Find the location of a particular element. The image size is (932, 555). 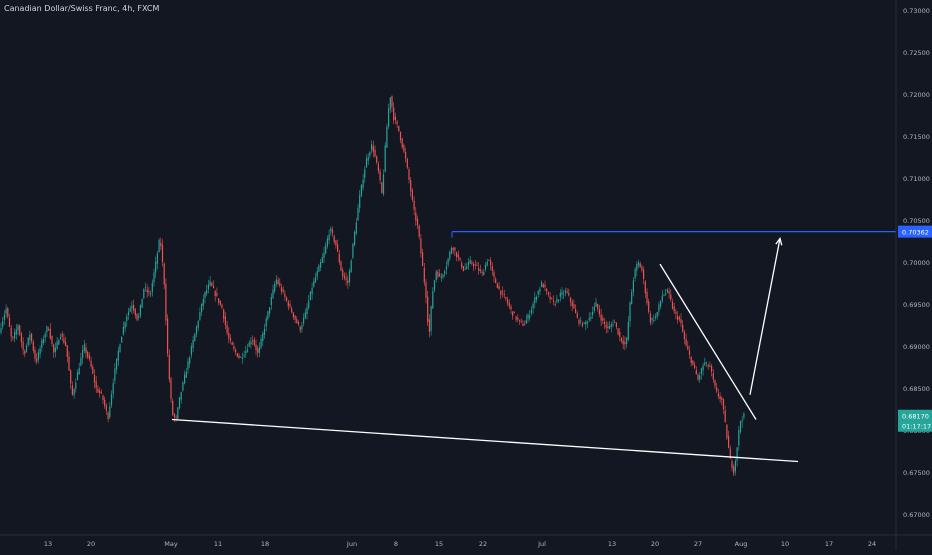

x-tick-label: 18 is located at coordinates (265, 544).